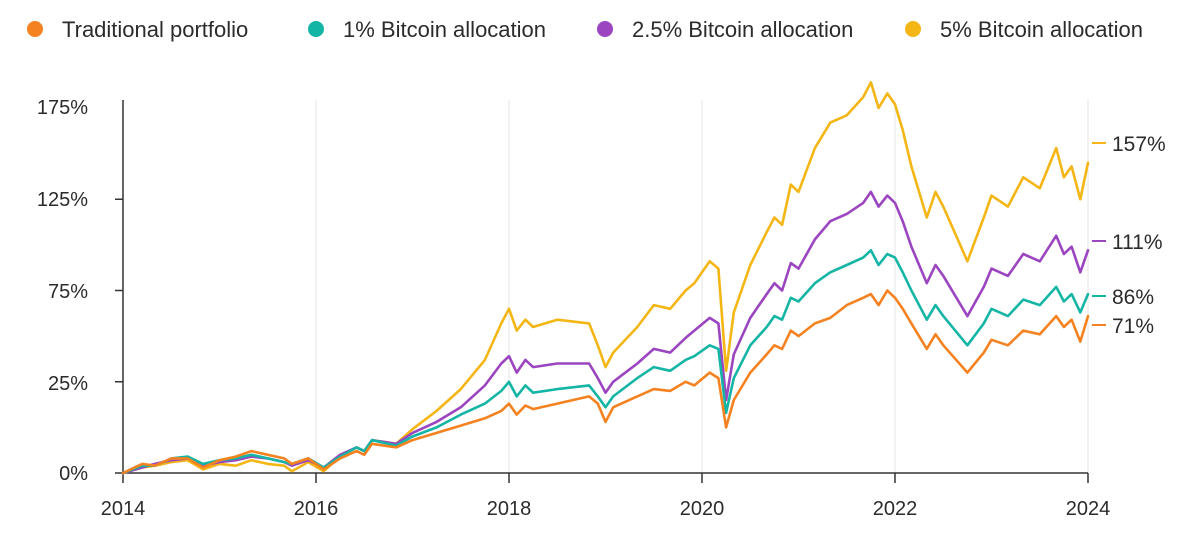  I want to click on y-tick-label: 175%, so click(62, 108).